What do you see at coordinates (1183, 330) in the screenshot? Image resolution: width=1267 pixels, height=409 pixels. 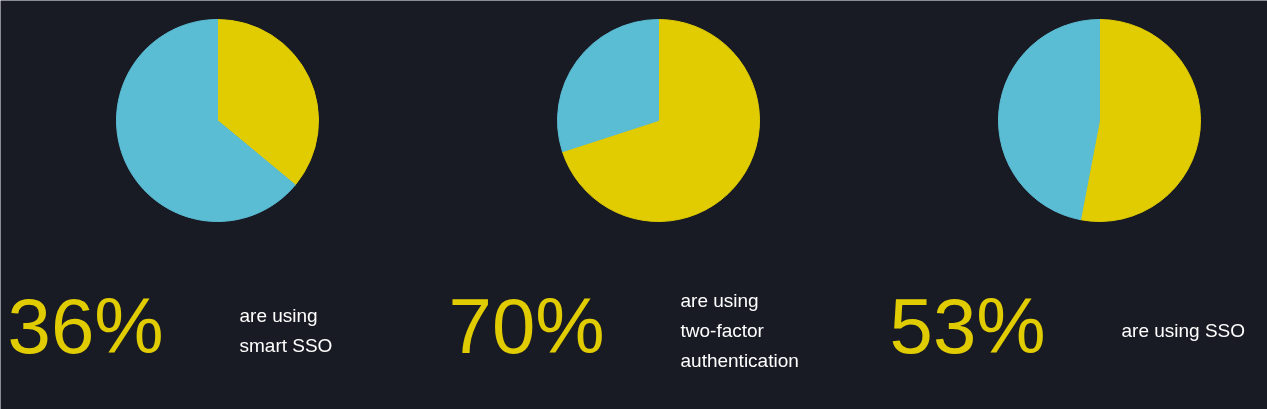 I see `text: are using SSO` at bounding box center [1183, 330].